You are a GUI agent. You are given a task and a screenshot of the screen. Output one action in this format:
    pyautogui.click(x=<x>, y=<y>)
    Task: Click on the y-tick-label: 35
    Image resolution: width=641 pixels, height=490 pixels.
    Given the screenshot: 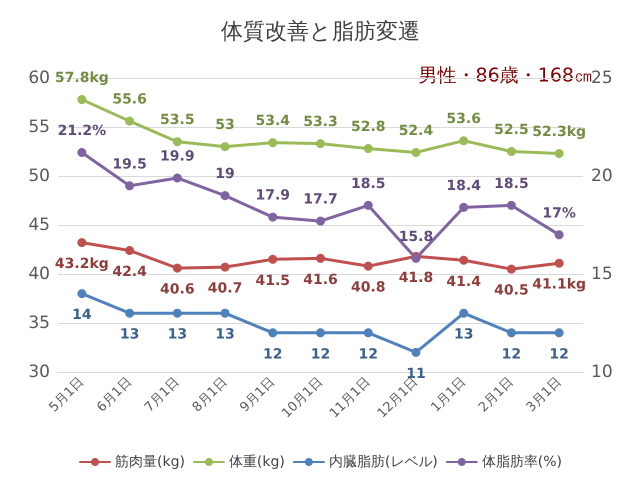 What is the action you would take?
    pyautogui.click(x=39, y=323)
    